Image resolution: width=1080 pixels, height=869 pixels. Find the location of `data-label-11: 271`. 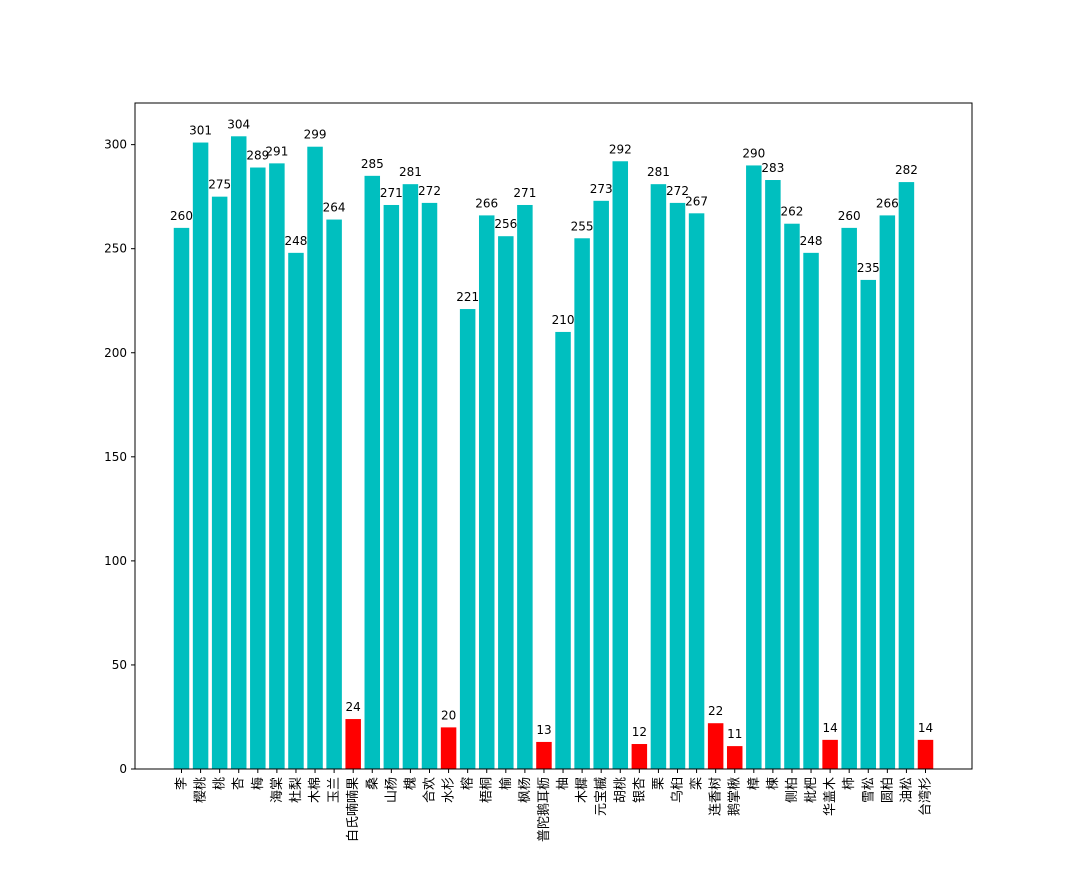

data-label-11: 271 is located at coordinates (391, 193).